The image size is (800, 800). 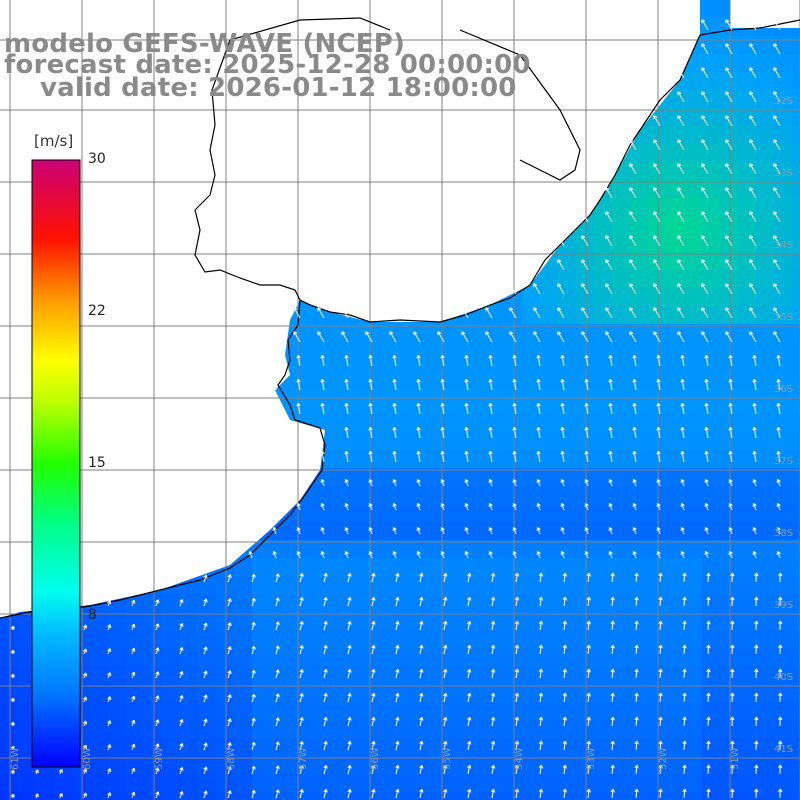 What do you see at coordinates (765, 14) in the screenshot?
I see `land-topright` at bounding box center [765, 14].